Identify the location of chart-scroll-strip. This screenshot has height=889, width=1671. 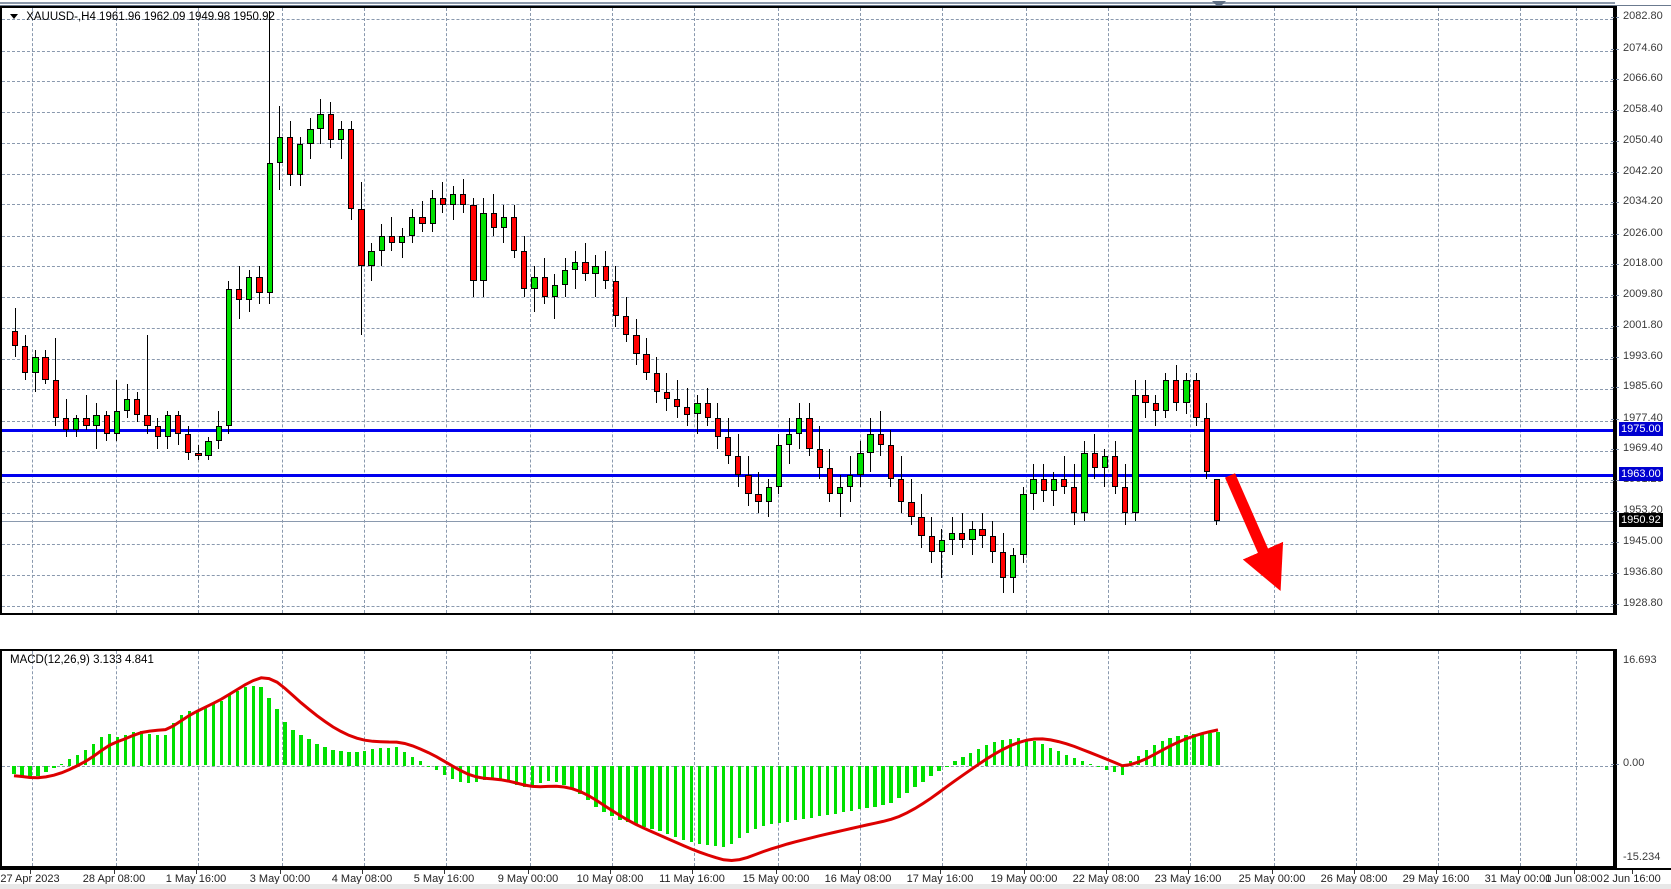
(835, 4).